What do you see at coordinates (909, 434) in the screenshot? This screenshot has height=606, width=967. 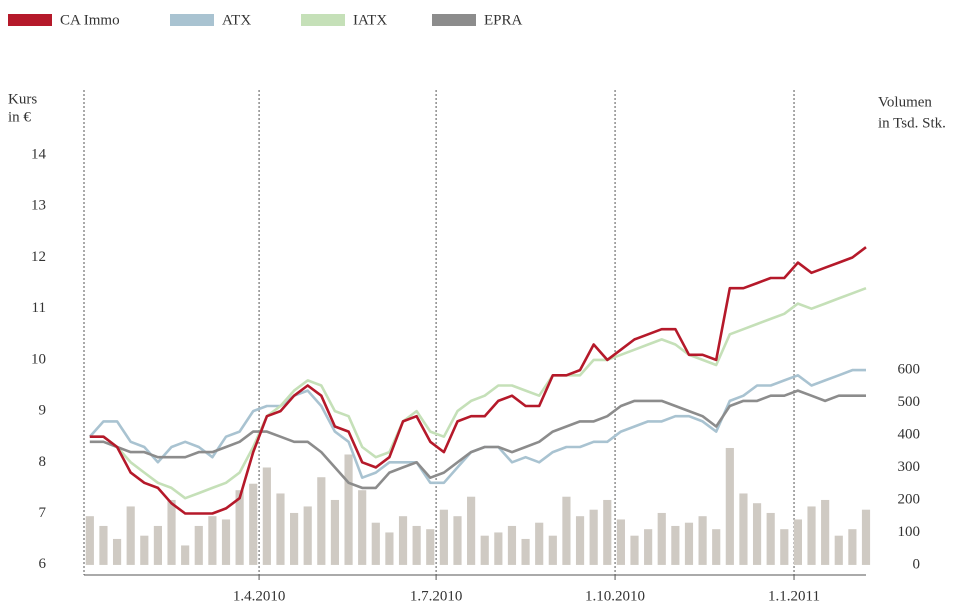 I see `y2-tick-label: 400` at bounding box center [909, 434].